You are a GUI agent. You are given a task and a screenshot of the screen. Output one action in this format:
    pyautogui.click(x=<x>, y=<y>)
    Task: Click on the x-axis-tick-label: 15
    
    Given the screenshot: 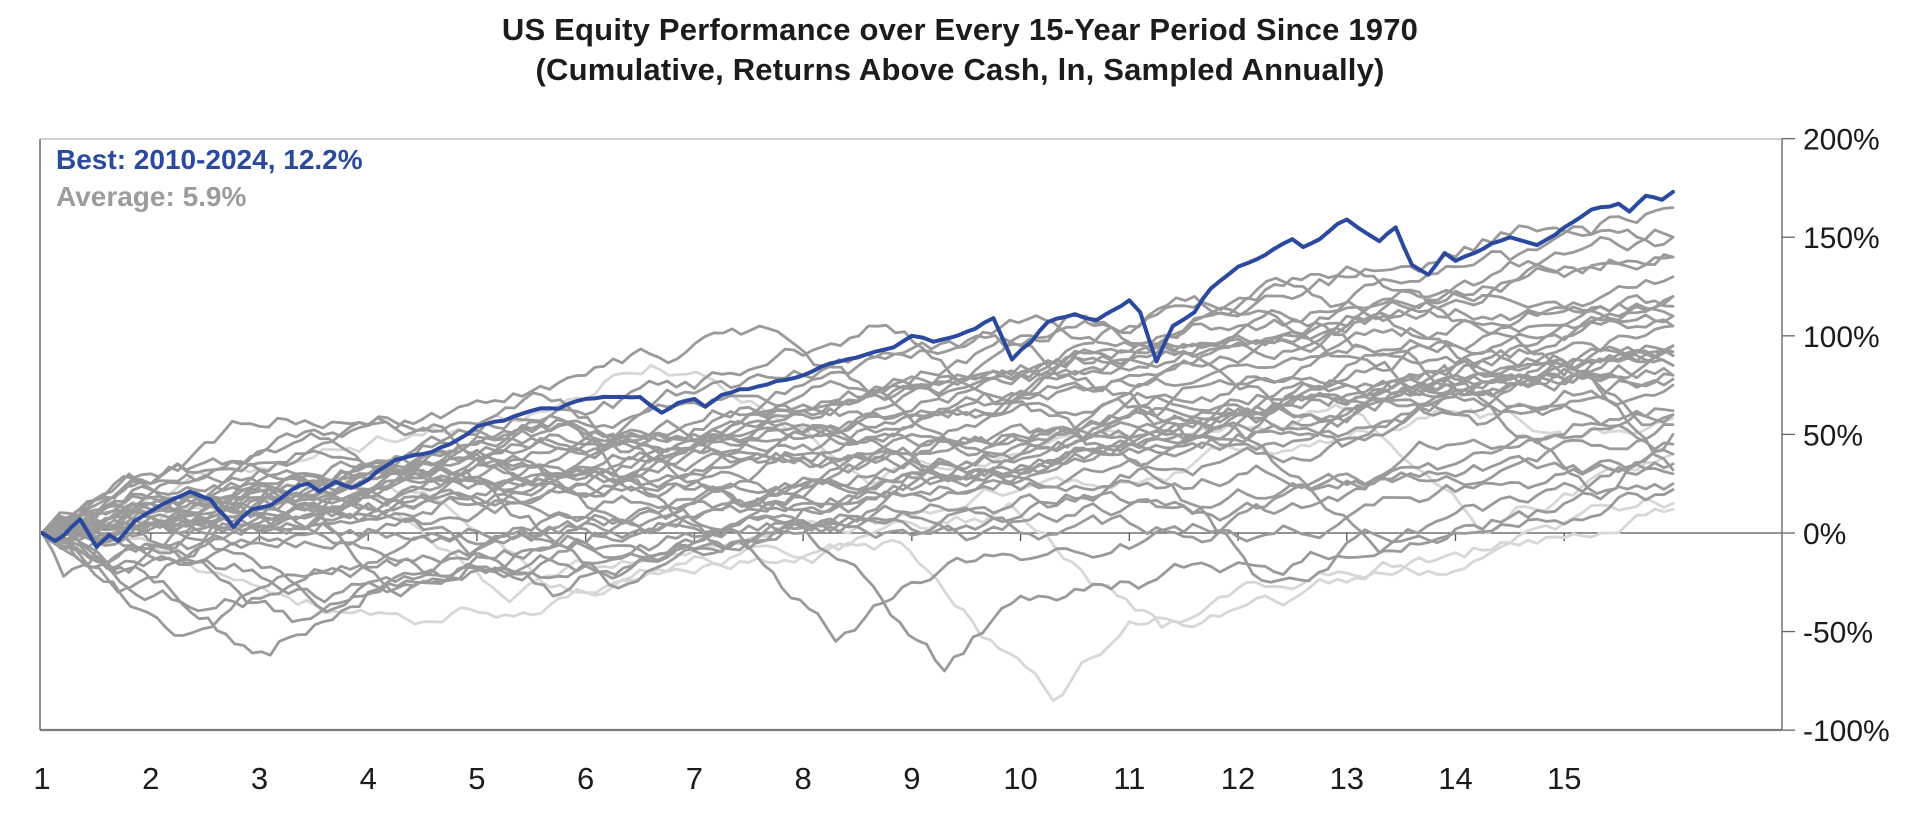 What is the action you would take?
    pyautogui.click(x=1564, y=778)
    